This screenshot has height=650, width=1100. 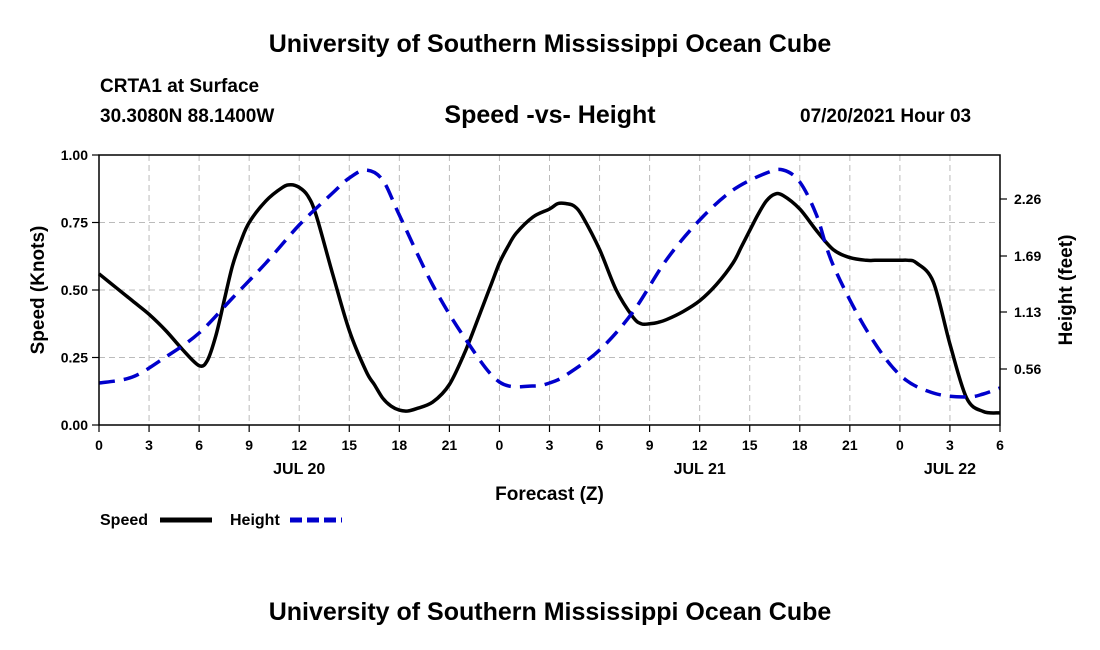 What do you see at coordinates (1027, 312) in the screenshot?
I see `y2-tick-label: 1.13` at bounding box center [1027, 312].